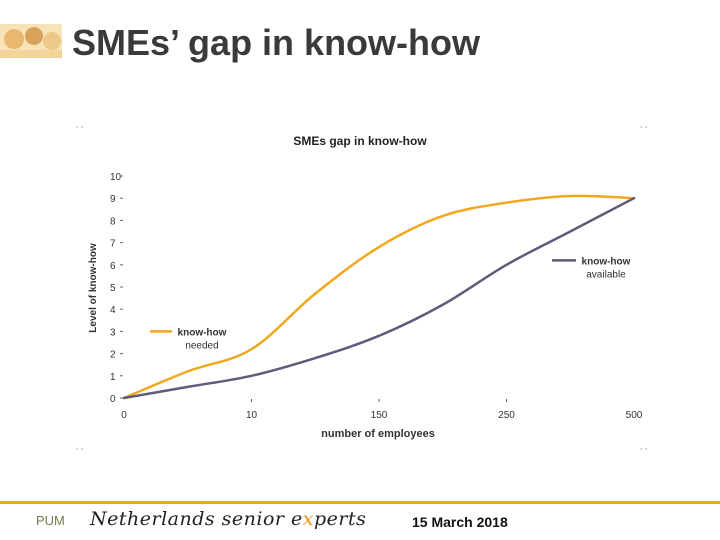 Image resolution: width=720 pixels, height=540 pixels. I want to click on brand-part-2: perts, so click(340, 519).